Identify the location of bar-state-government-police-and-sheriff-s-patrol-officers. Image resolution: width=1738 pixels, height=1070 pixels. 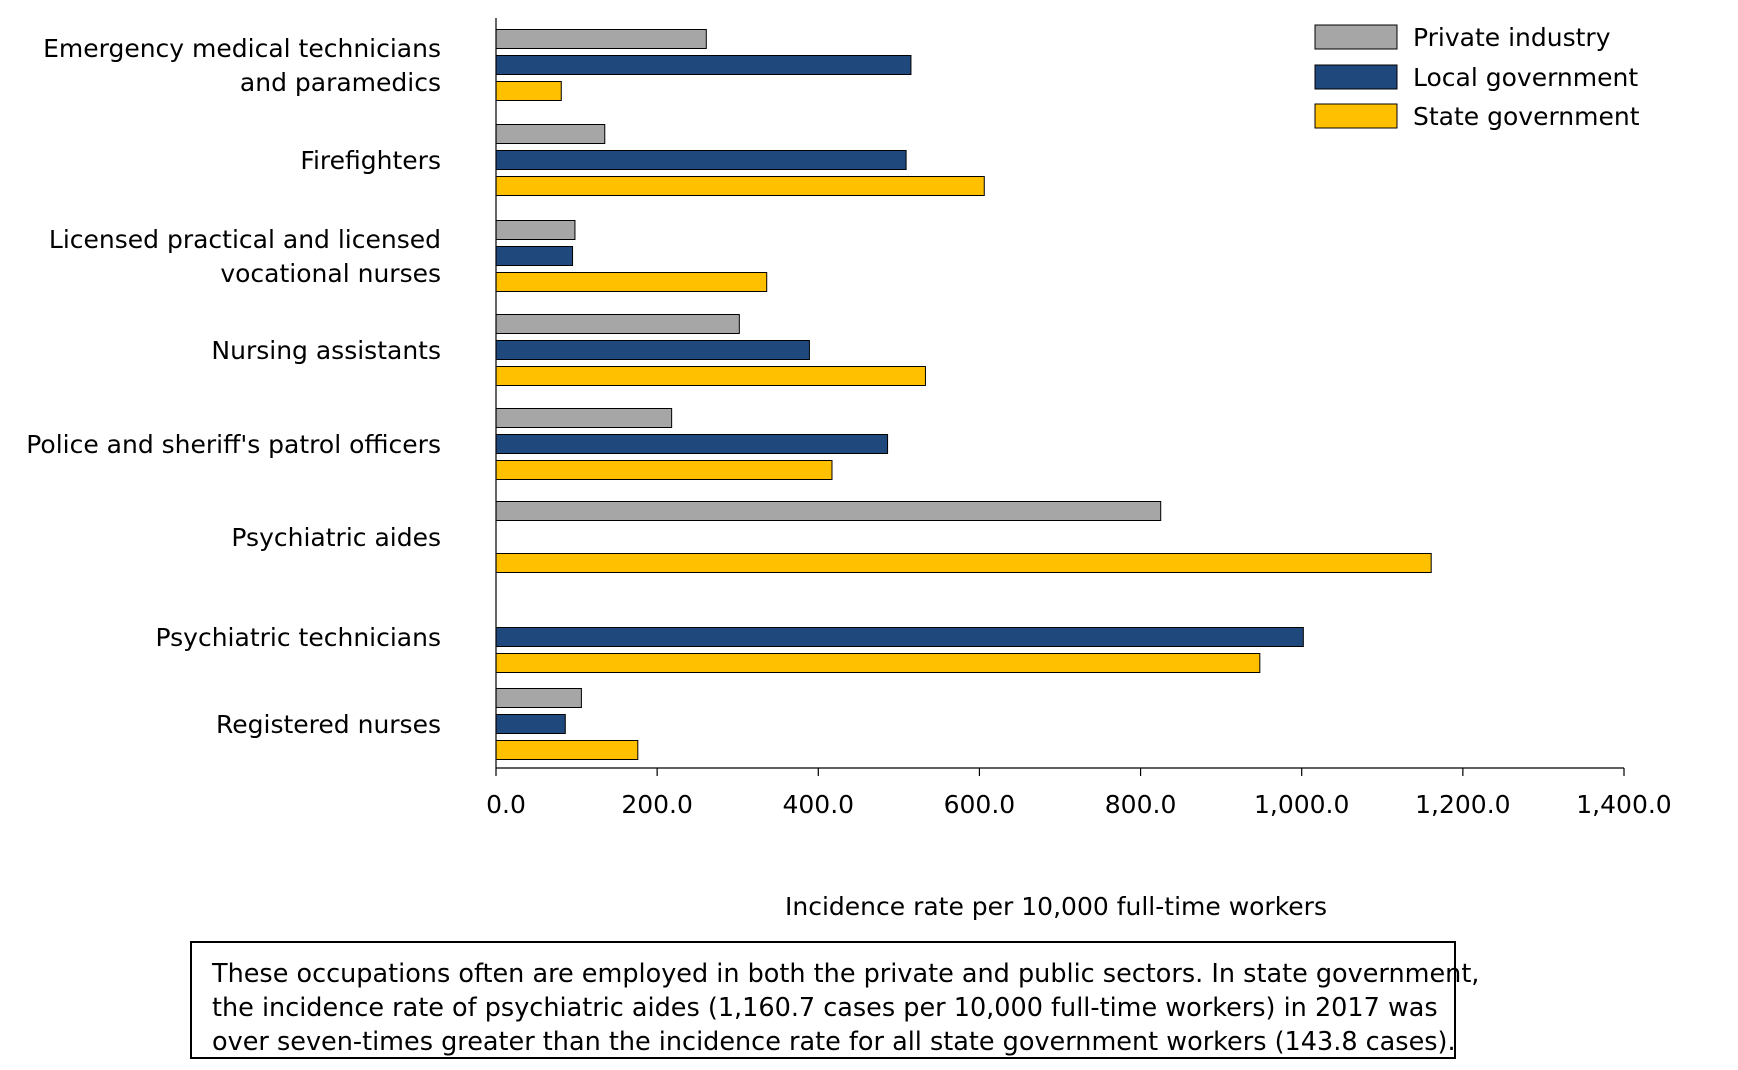
(664, 470).